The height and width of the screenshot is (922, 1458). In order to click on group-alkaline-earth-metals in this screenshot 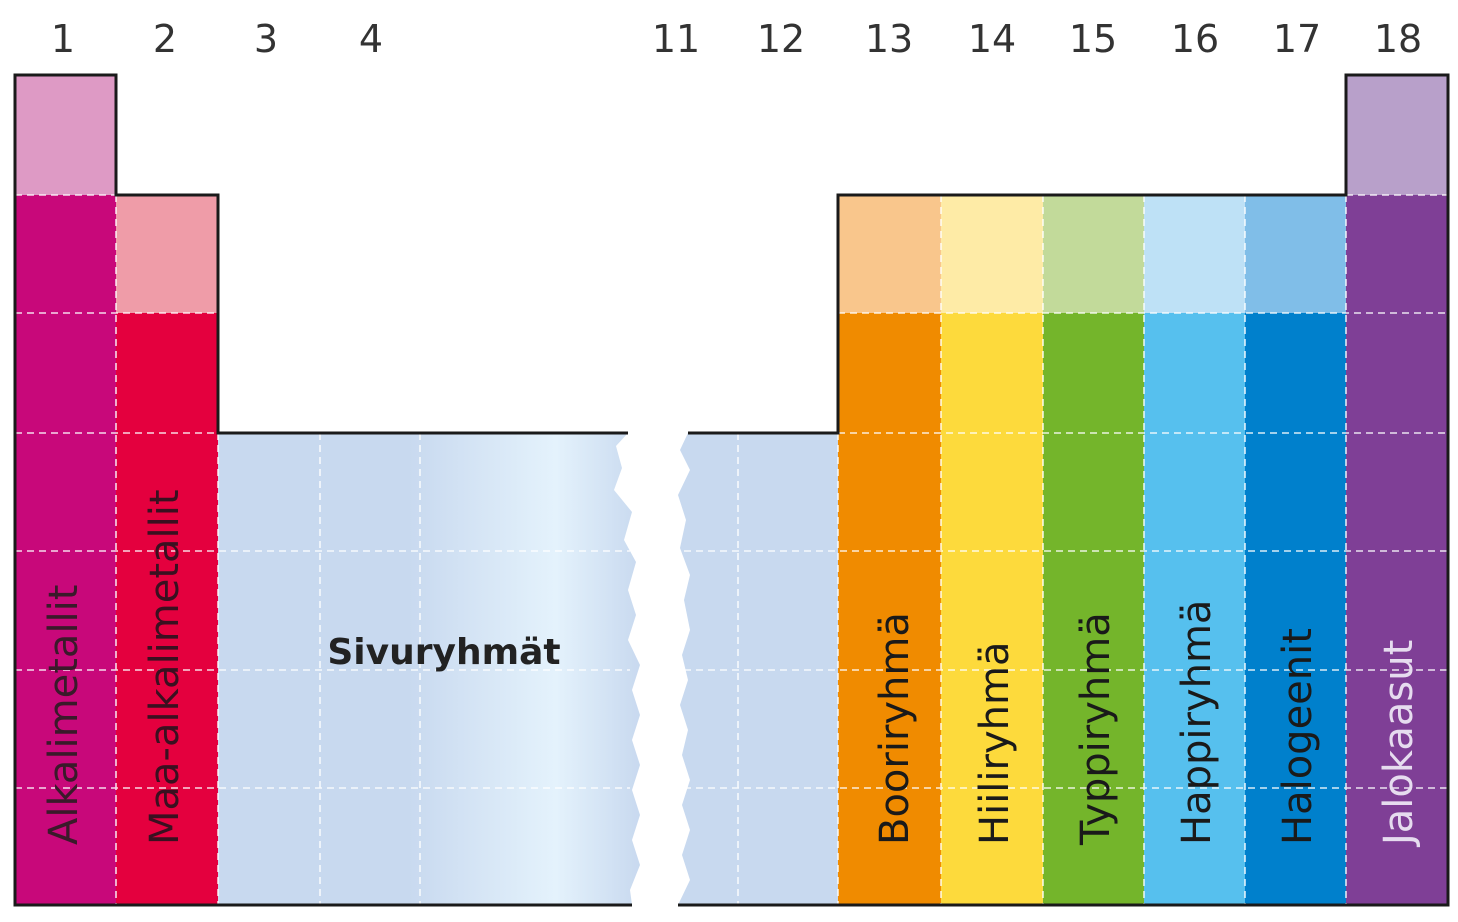, I will do `click(167, 550)`.